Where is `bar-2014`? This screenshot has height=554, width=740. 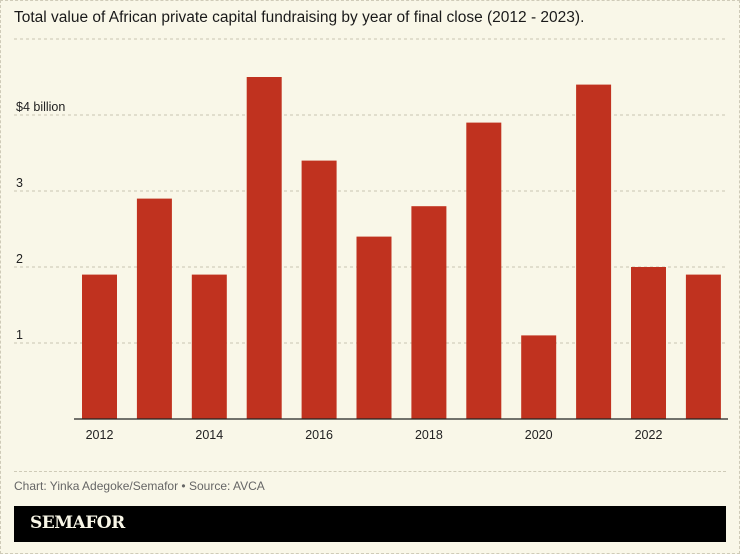 bar-2014 is located at coordinates (209, 346).